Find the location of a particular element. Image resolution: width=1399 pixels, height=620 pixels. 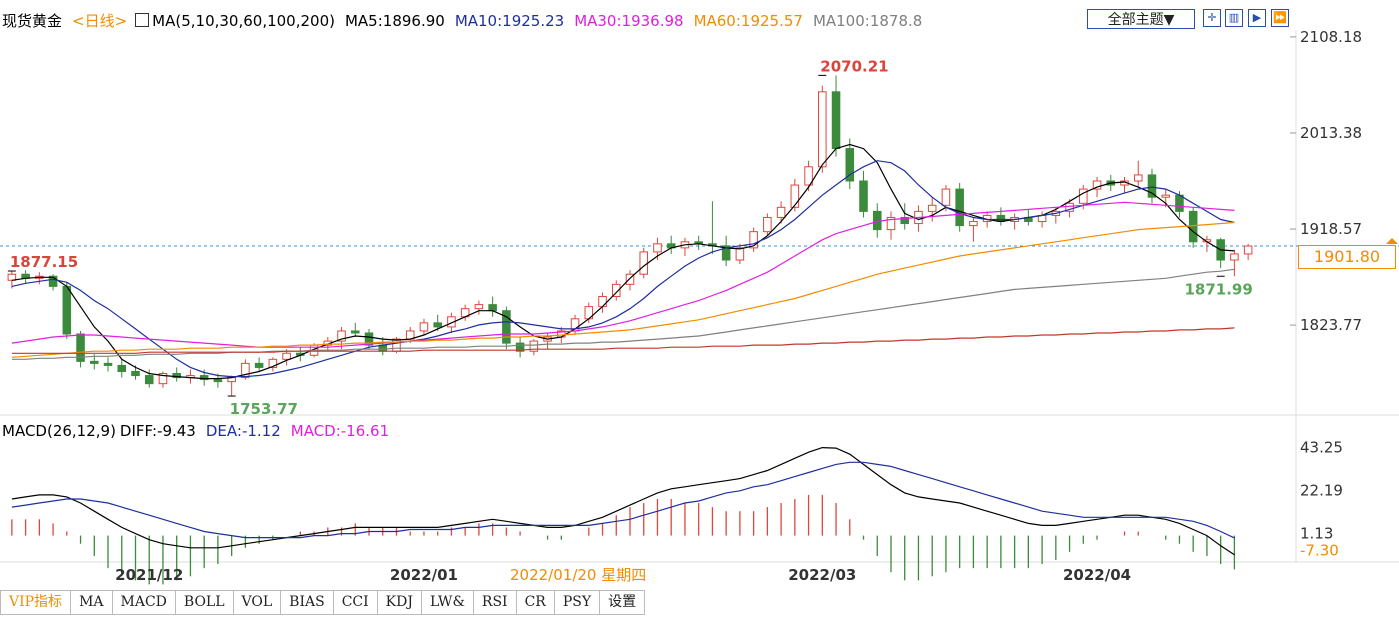

tab-cci: CCI is located at coordinates (355, 602).